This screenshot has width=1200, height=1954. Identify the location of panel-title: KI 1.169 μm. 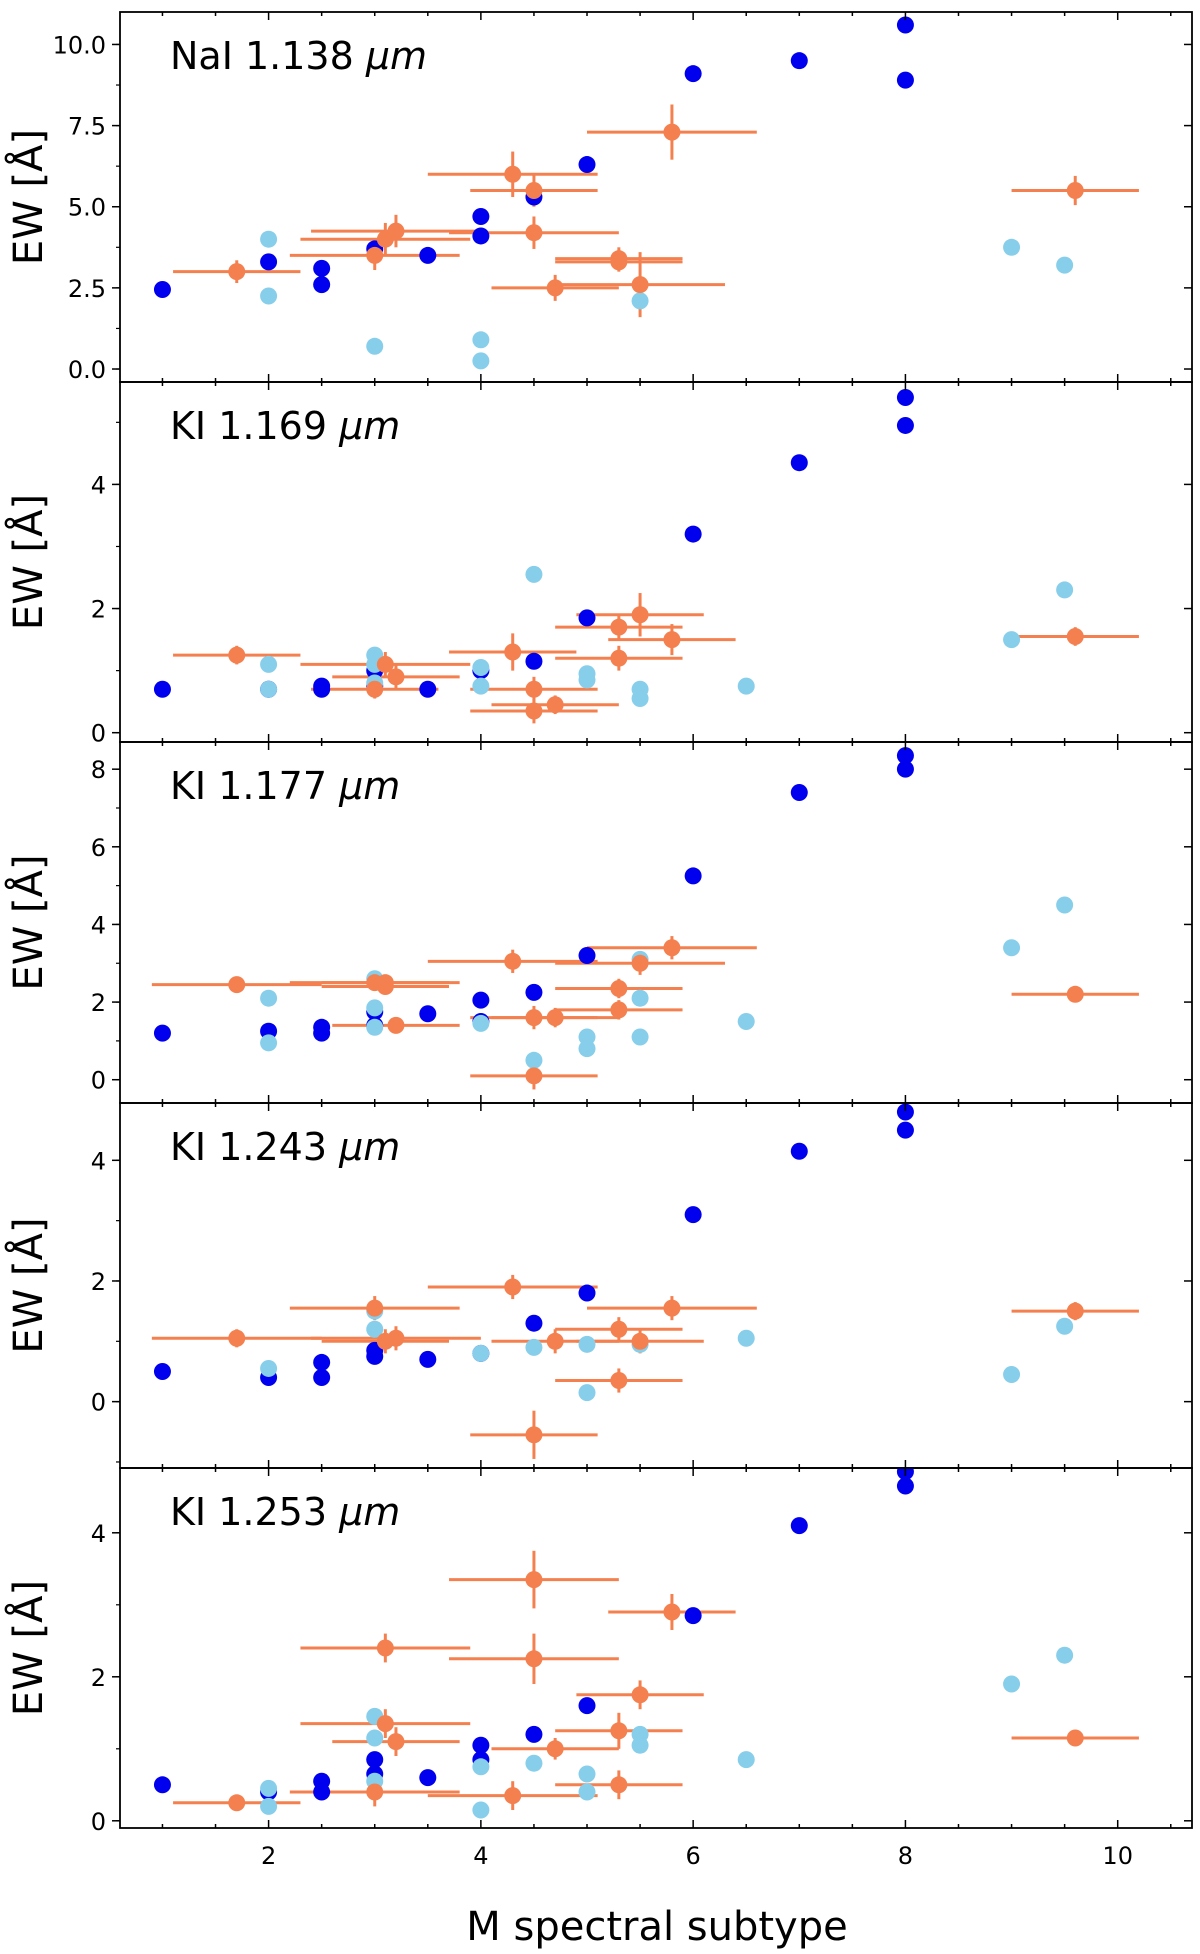
(285, 426).